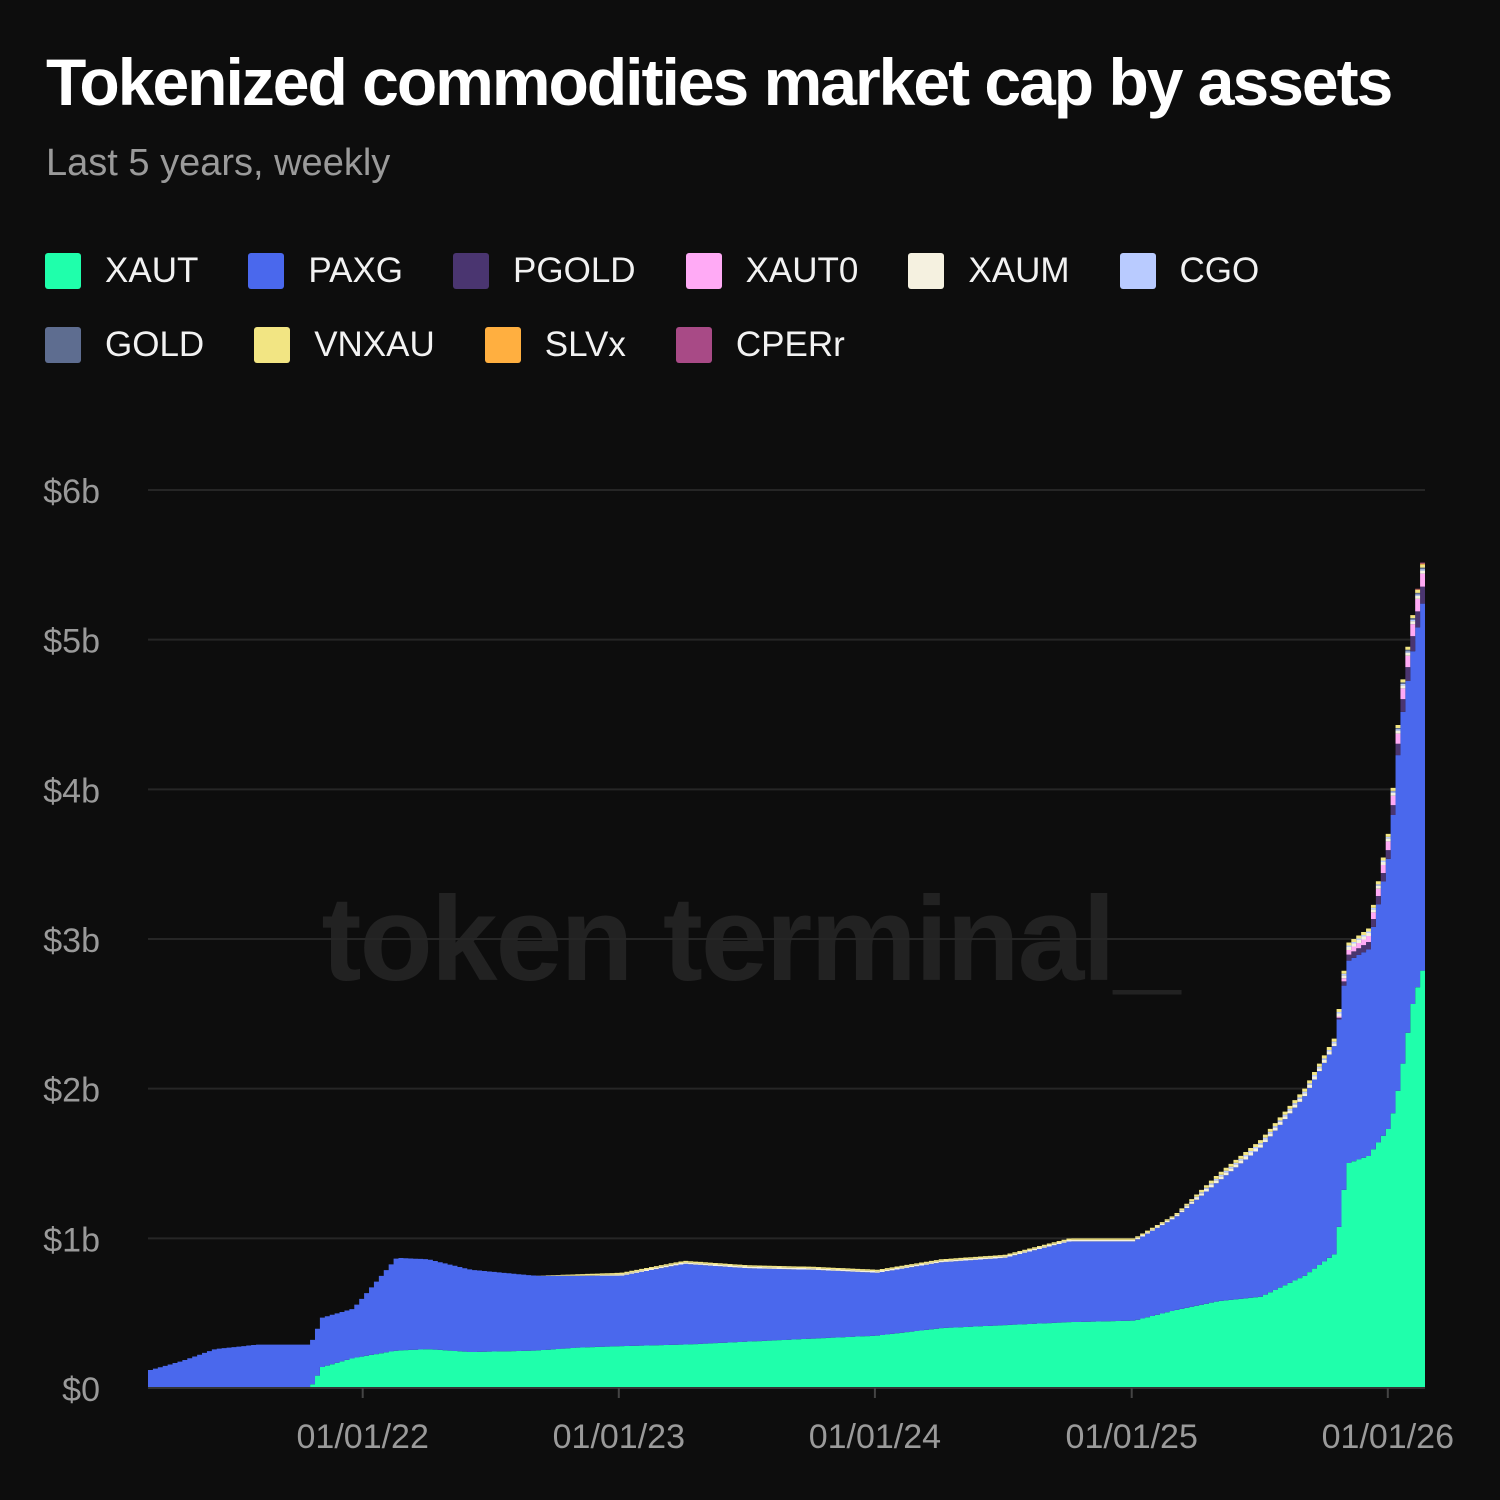 This screenshot has height=1500, width=1500. What do you see at coordinates (71, 642) in the screenshot?
I see `y-tick-label: $5b` at bounding box center [71, 642].